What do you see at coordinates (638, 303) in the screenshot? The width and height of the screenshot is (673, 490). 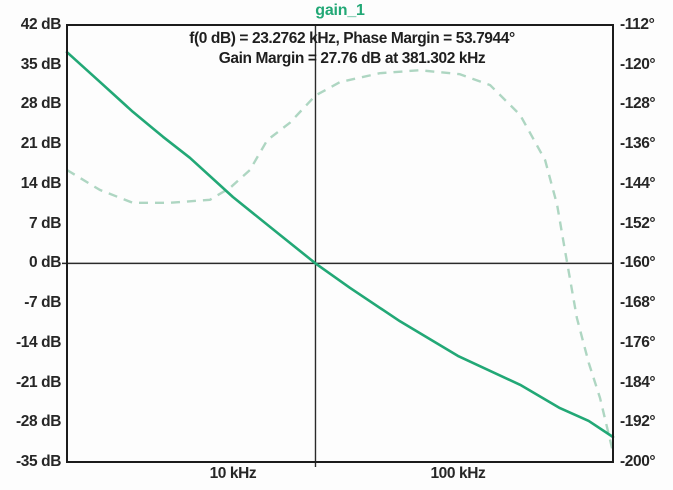 I see `y-right-tick-label: -168°` at bounding box center [638, 303].